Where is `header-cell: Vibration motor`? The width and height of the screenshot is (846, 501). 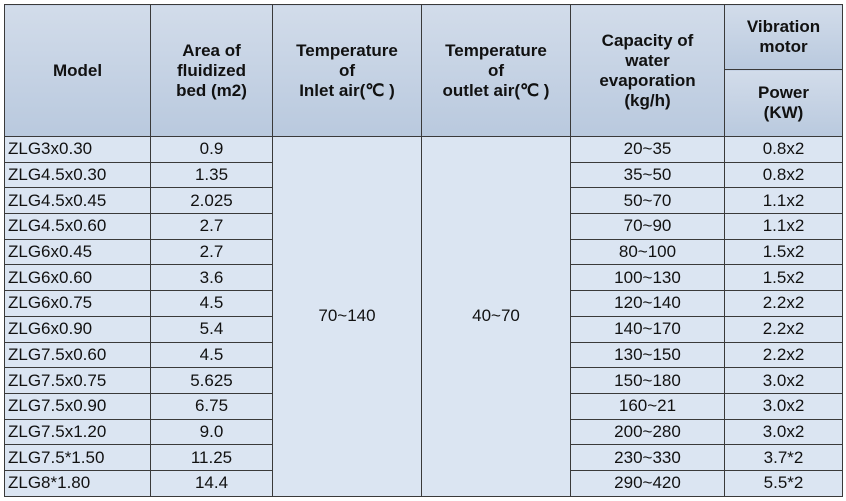 header-cell: Vibration motor is located at coordinates (783, 37).